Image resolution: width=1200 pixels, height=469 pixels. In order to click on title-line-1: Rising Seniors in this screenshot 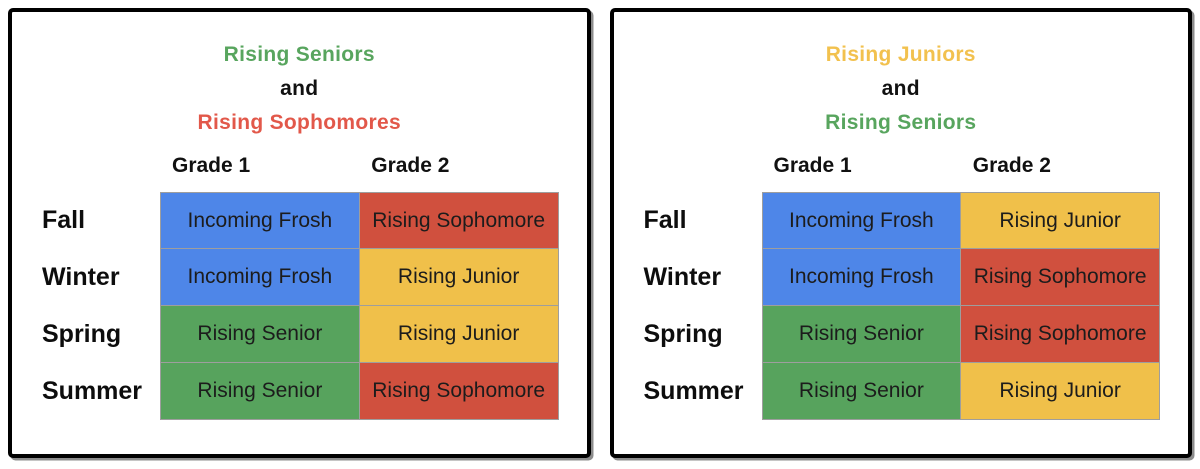, I will do `click(299, 54)`.